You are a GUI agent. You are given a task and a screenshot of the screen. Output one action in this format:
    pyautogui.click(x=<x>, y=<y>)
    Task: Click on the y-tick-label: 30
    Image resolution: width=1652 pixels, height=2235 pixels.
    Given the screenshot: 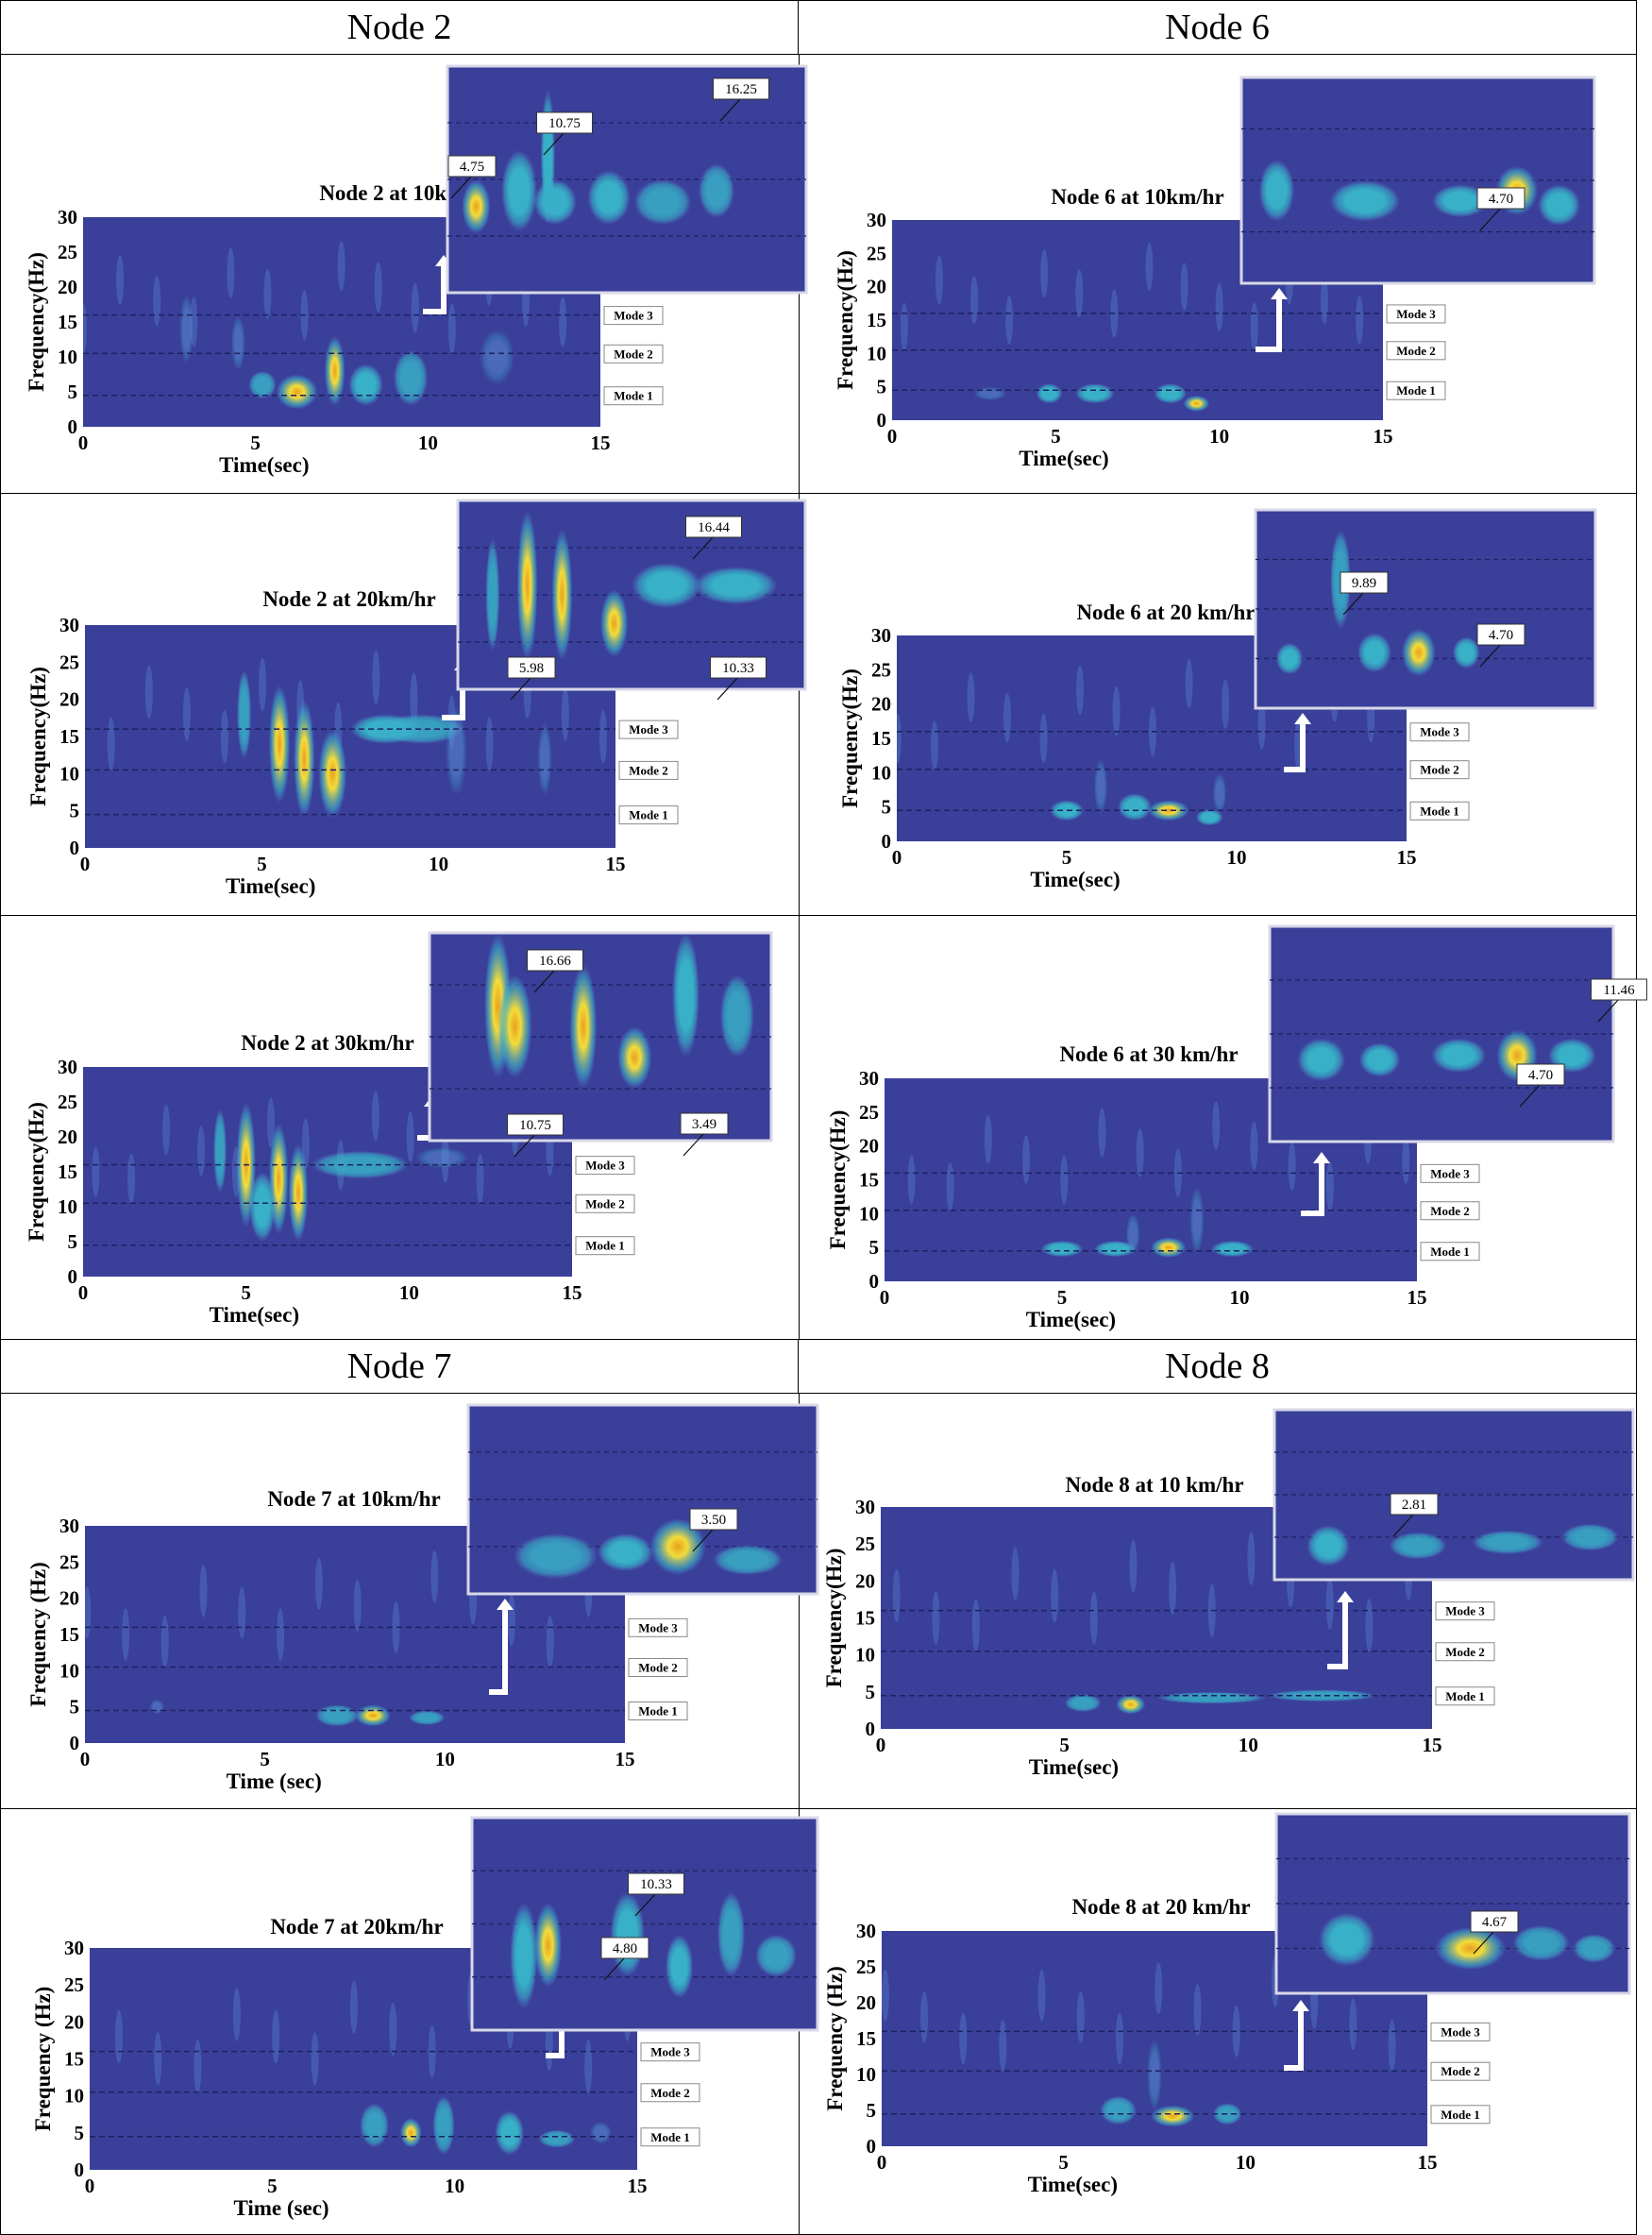 What is the action you would take?
    pyautogui.click(x=876, y=220)
    